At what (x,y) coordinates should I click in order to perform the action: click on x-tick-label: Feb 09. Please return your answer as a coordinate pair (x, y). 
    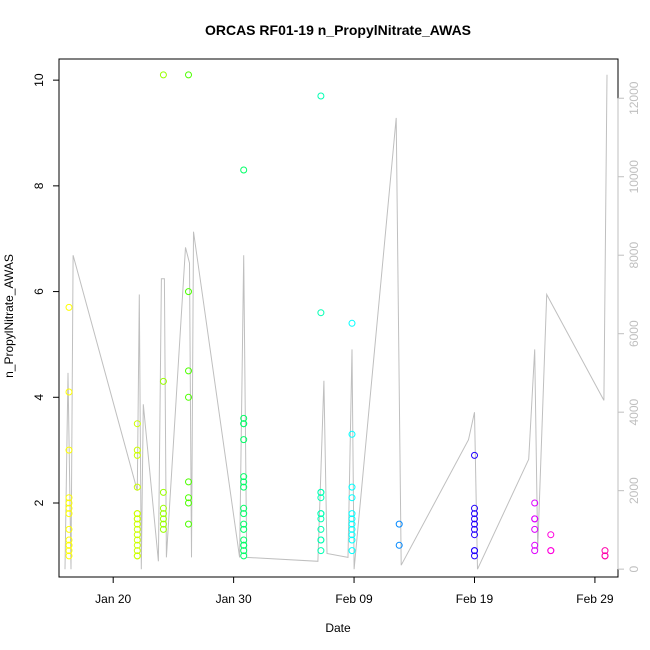
    Looking at the image, I should click on (354, 599).